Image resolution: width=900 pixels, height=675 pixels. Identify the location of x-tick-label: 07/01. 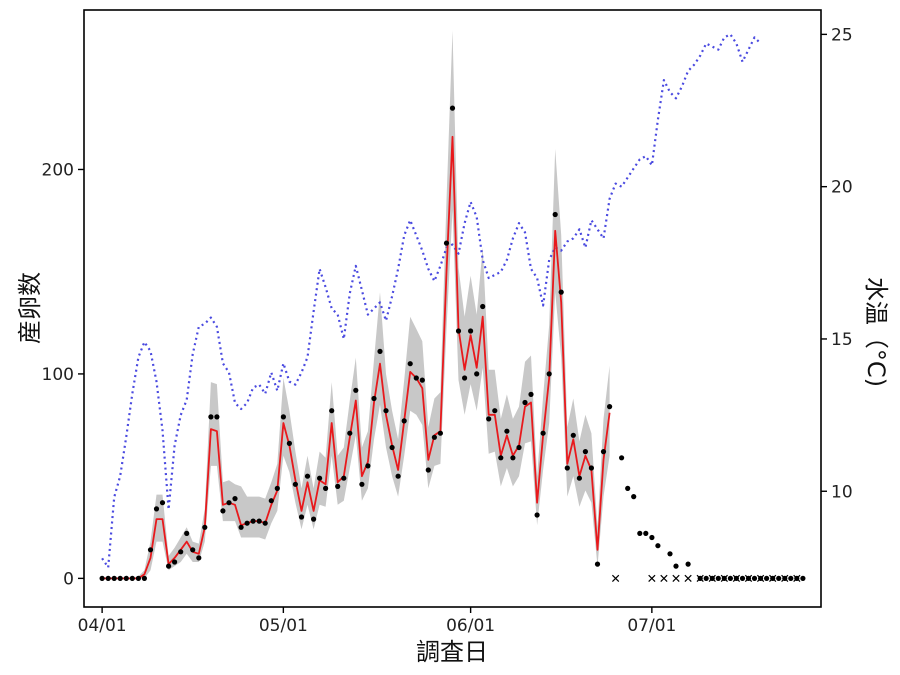
(651, 626).